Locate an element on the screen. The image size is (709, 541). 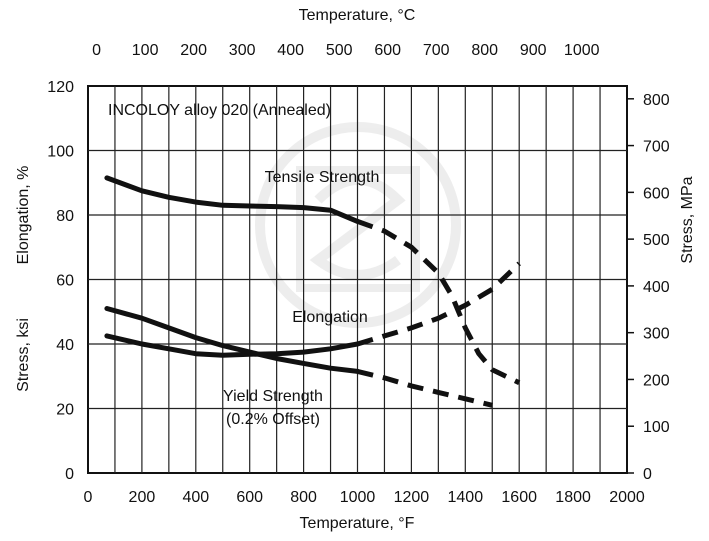
y-right-tick-label: 400 is located at coordinates (656, 287).